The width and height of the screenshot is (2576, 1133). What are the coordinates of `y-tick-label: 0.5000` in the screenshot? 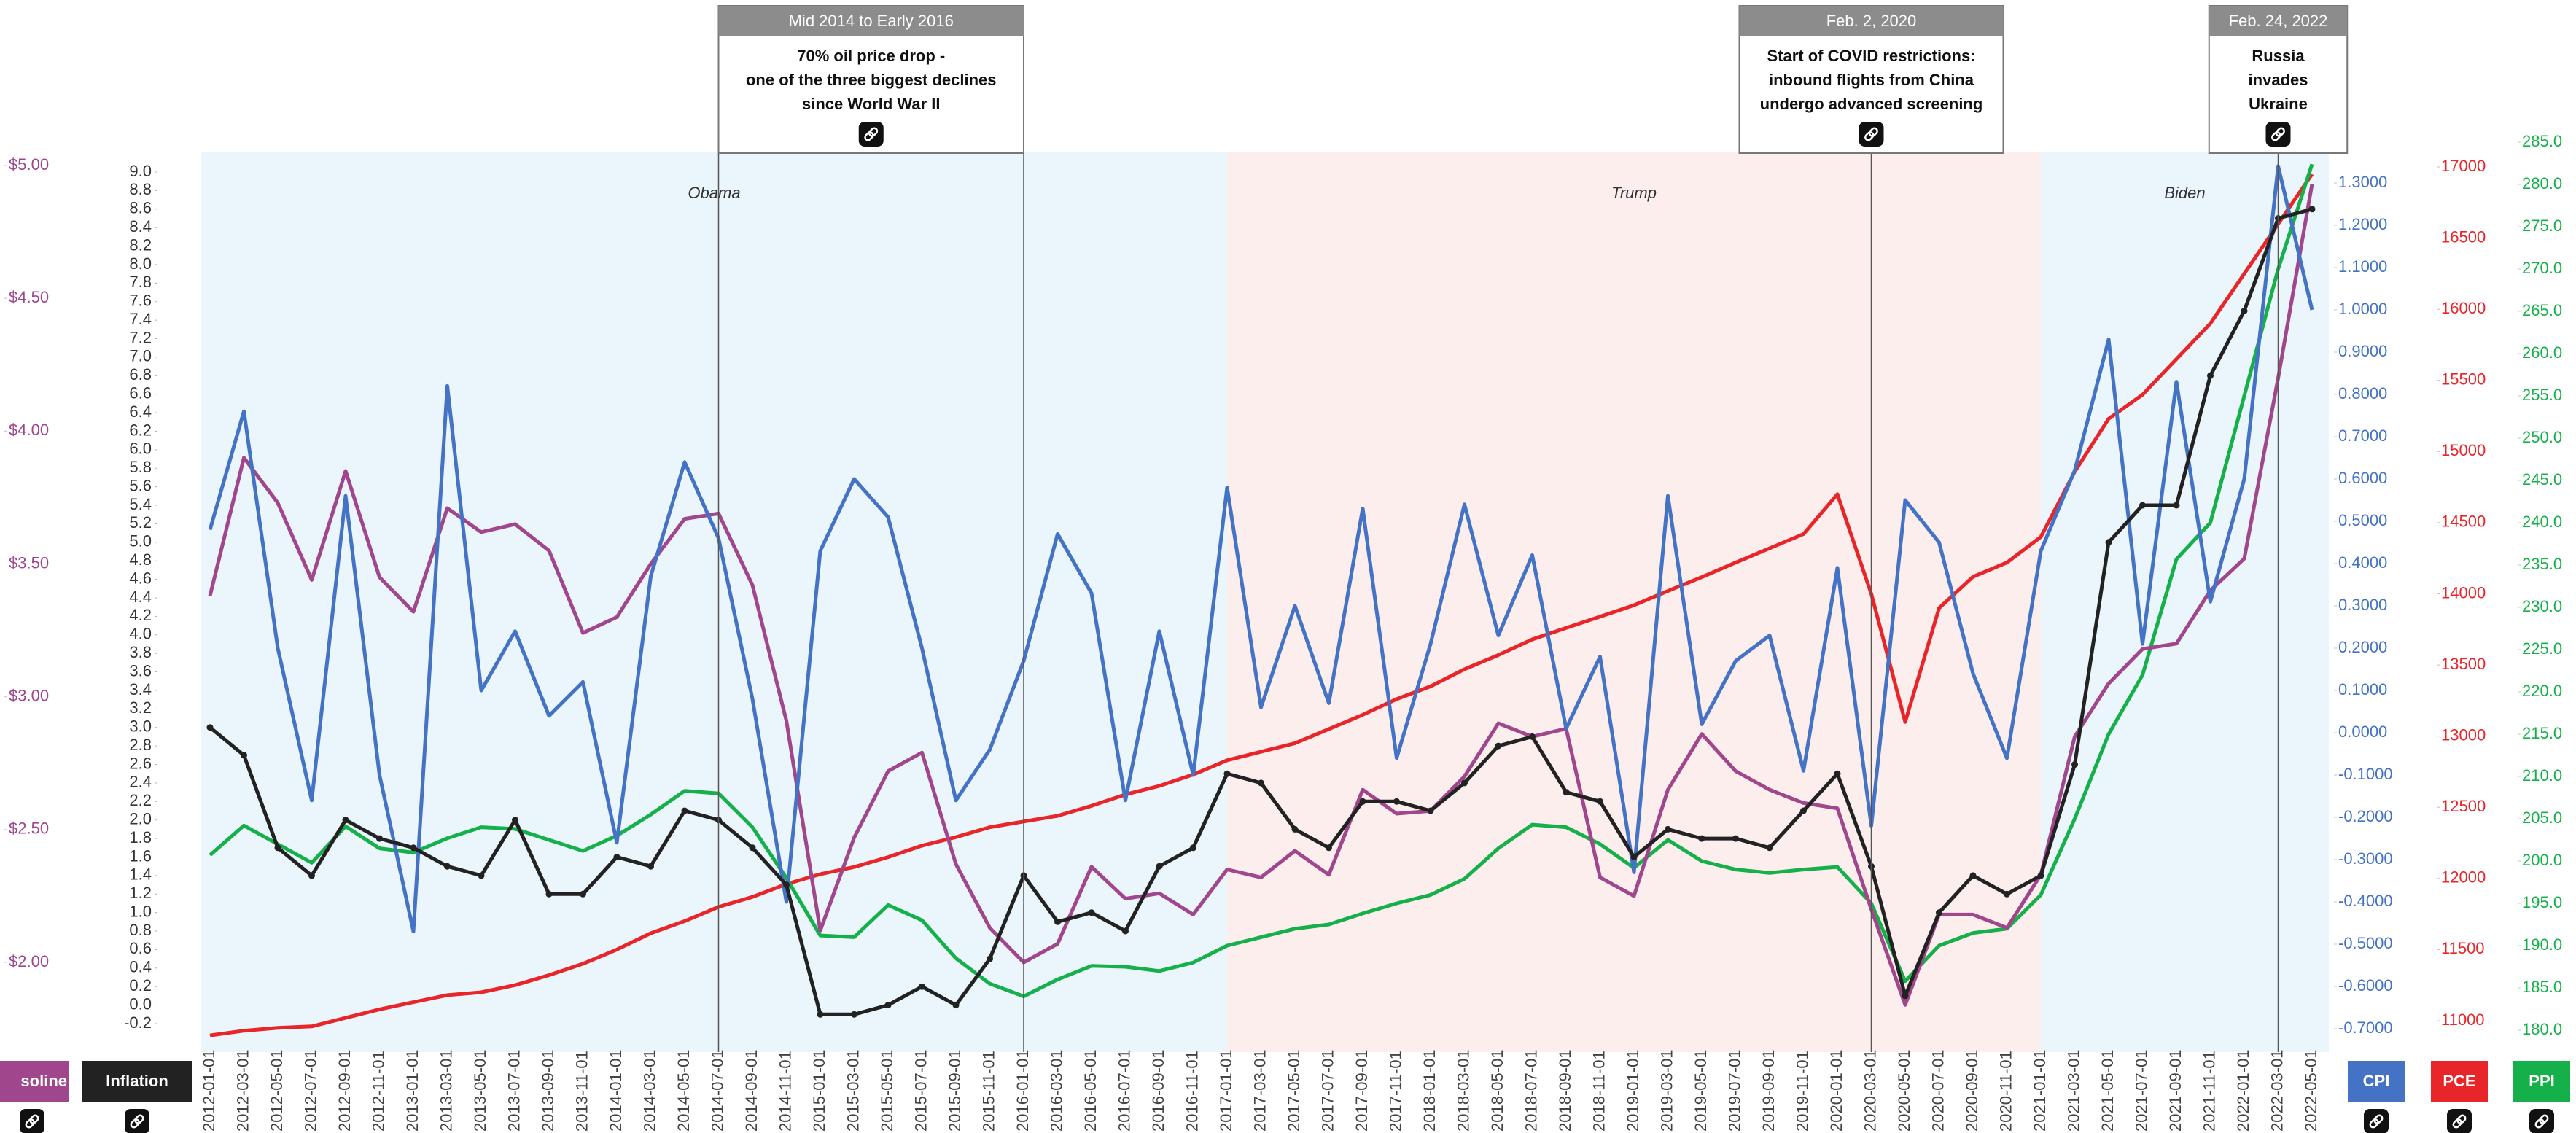 It's located at (2362, 520).